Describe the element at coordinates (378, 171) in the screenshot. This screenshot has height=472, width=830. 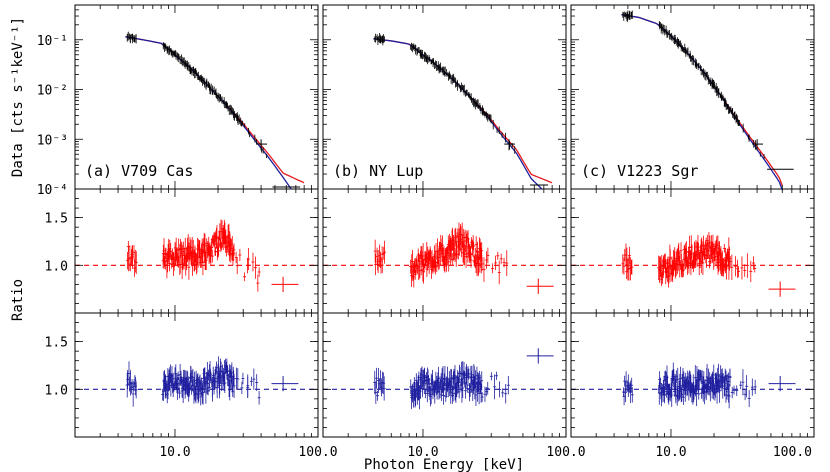
I see `panel-label: (b) NY Lup` at that location.